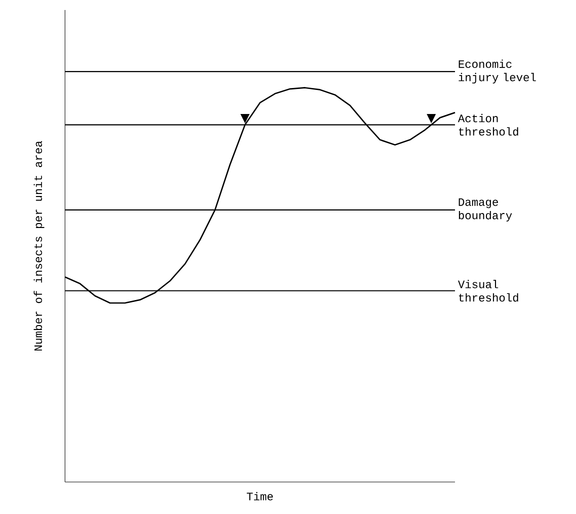 This screenshot has height=514, width=576. Describe the element at coordinates (497, 72) in the screenshot. I see `ref-line-label: Economic injury level` at that location.